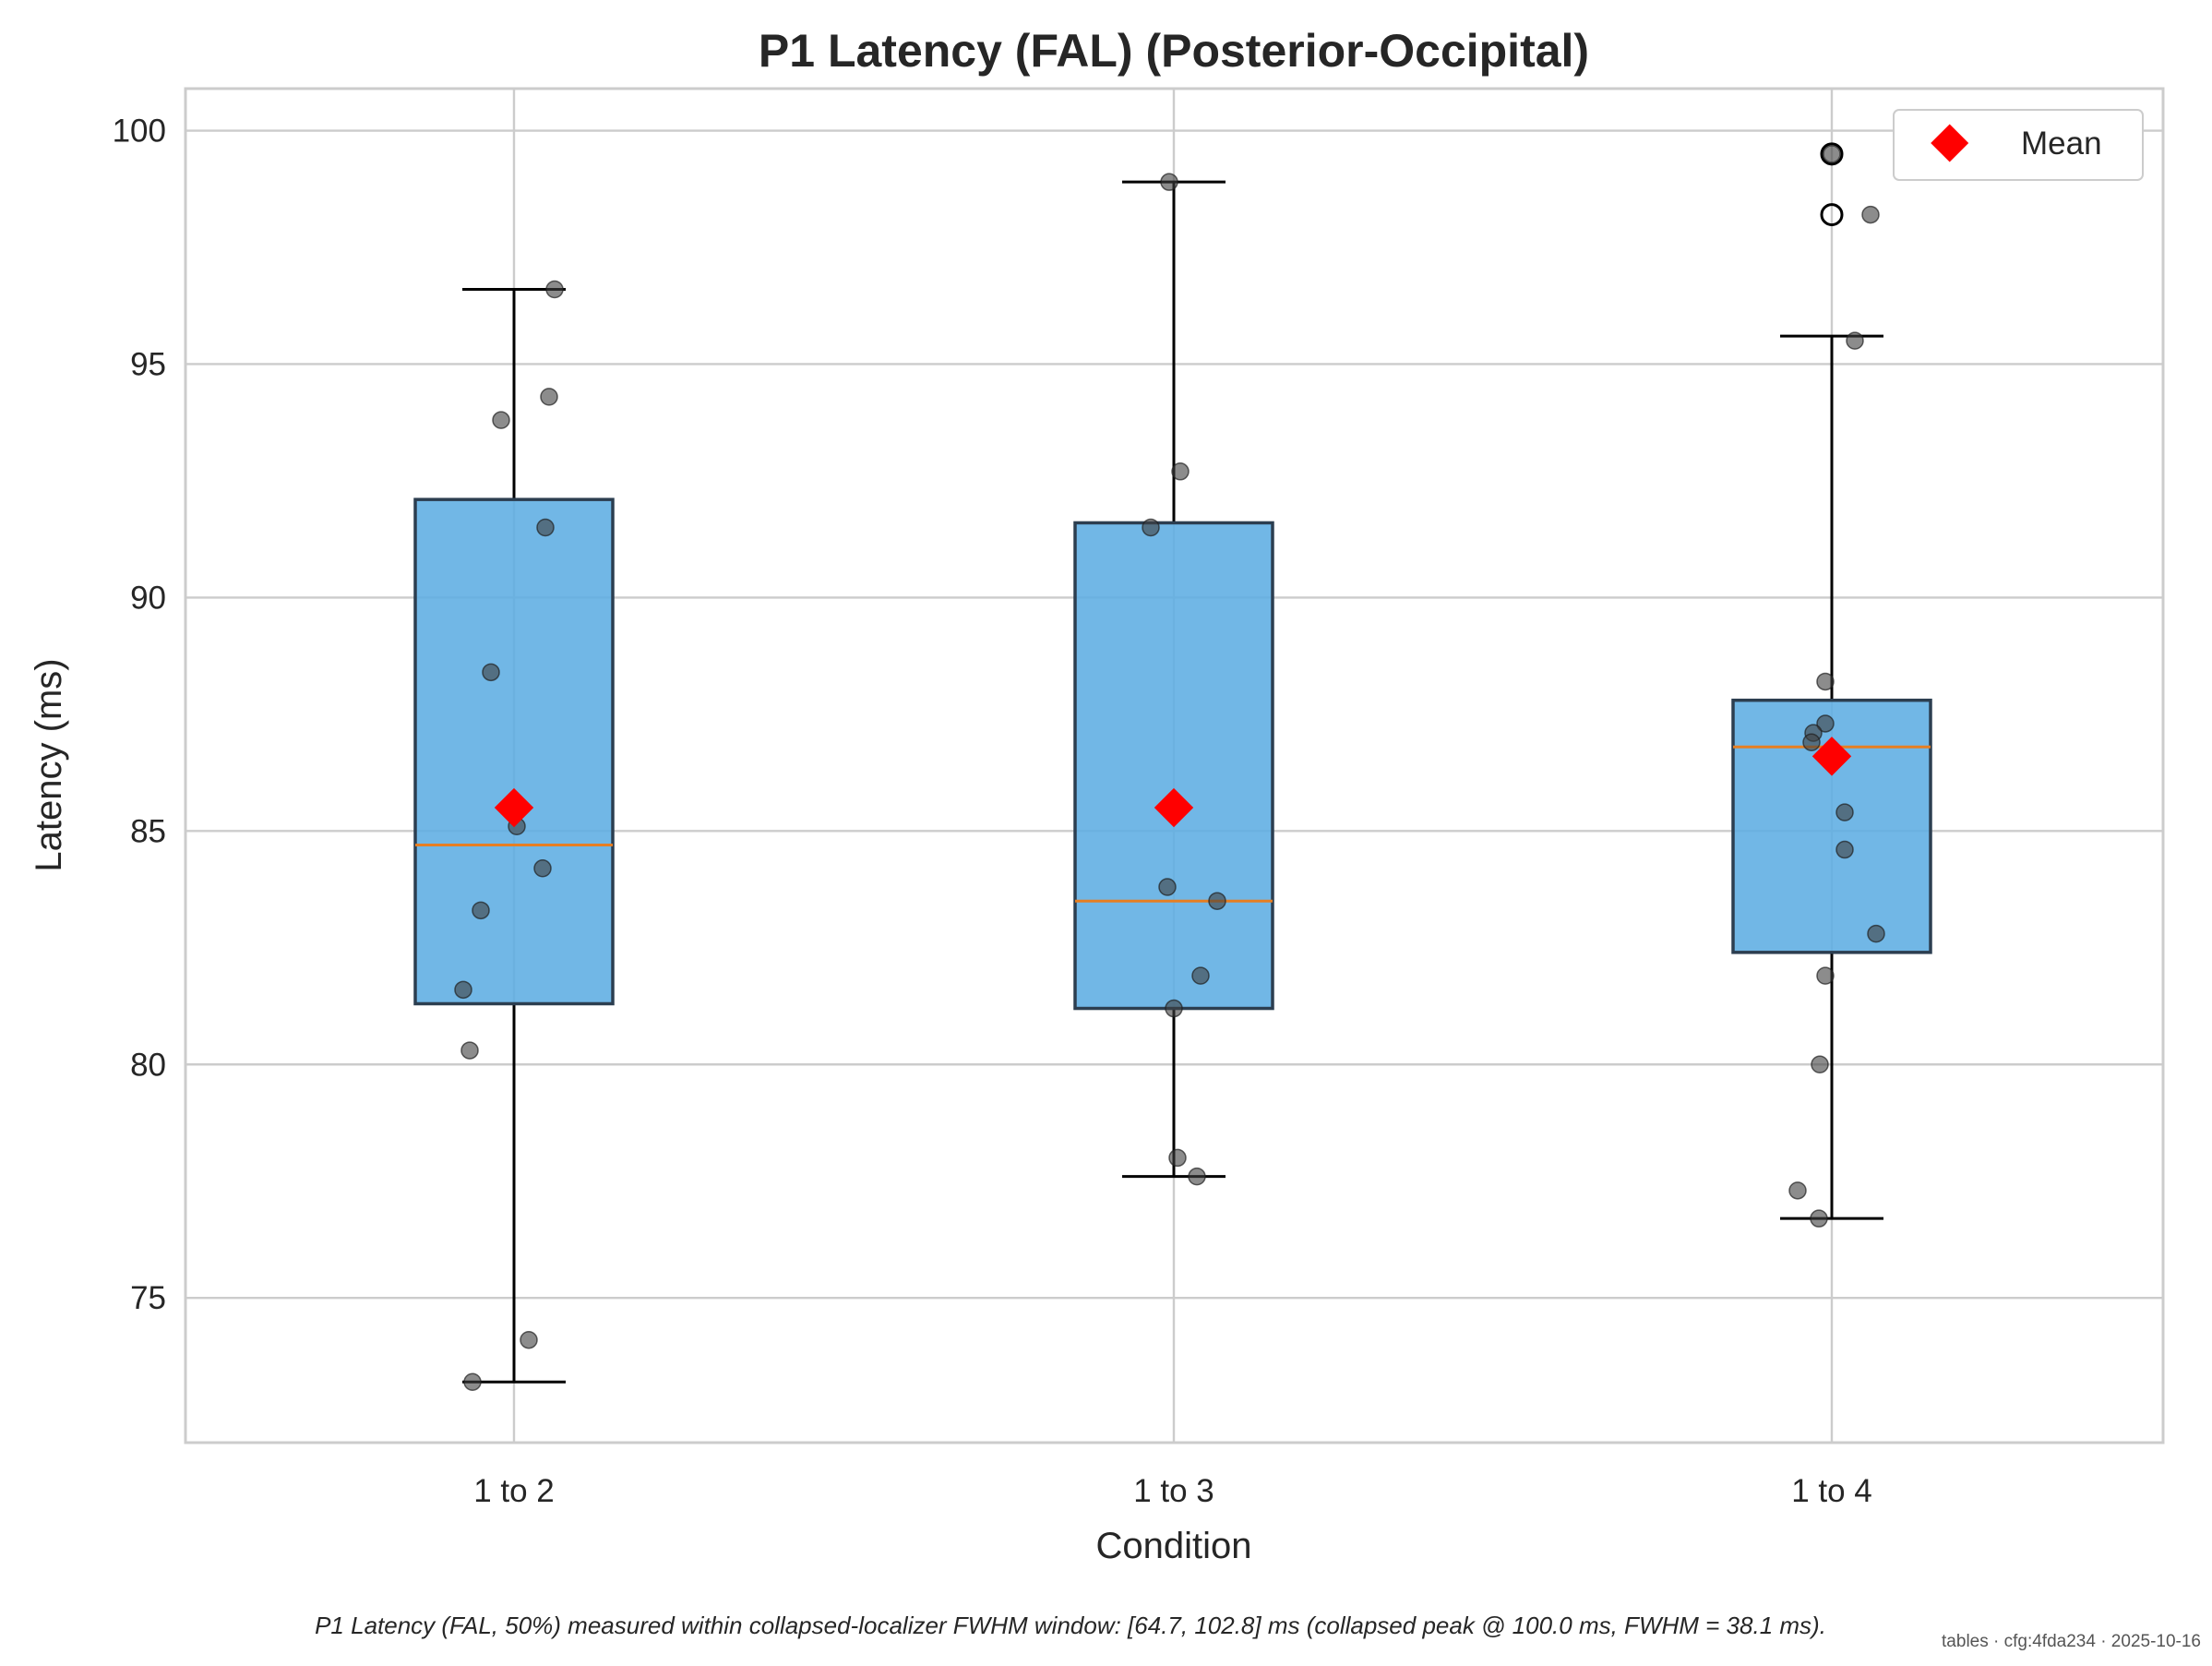 This screenshot has width=2212, height=1666. What do you see at coordinates (148, 1298) in the screenshot?
I see `y-tick-label: 75` at bounding box center [148, 1298].